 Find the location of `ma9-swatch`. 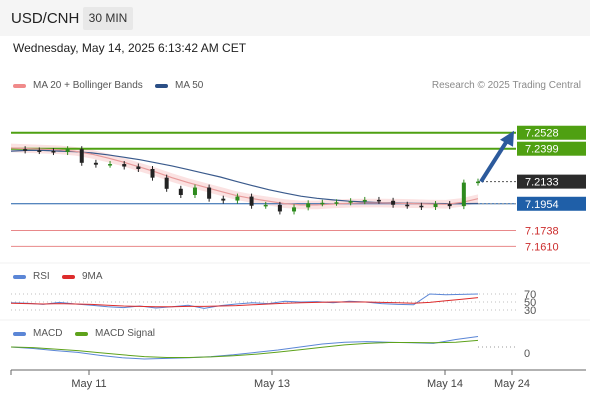

ma9-swatch is located at coordinates (68, 276).